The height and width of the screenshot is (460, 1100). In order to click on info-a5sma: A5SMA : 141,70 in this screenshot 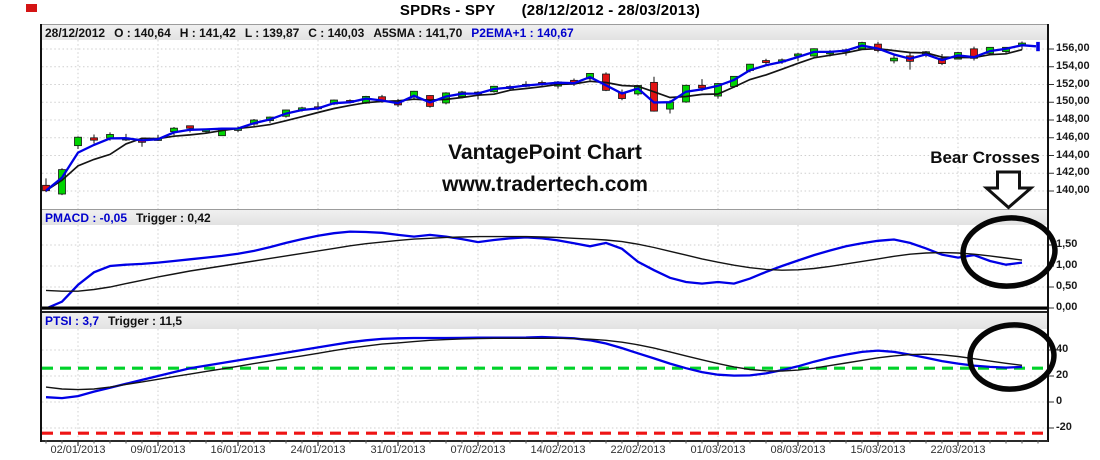, I will do `click(418, 32)`.